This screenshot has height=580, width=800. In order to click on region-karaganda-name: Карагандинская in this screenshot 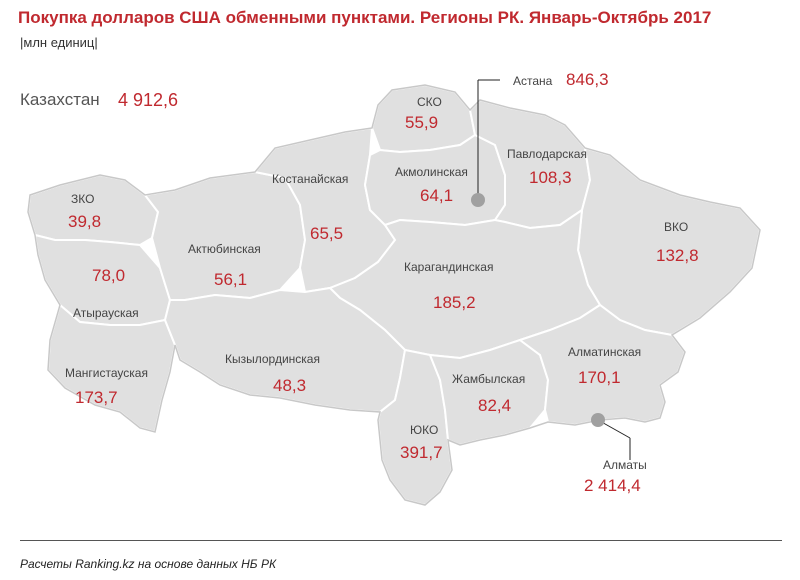, I will do `click(449, 267)`.